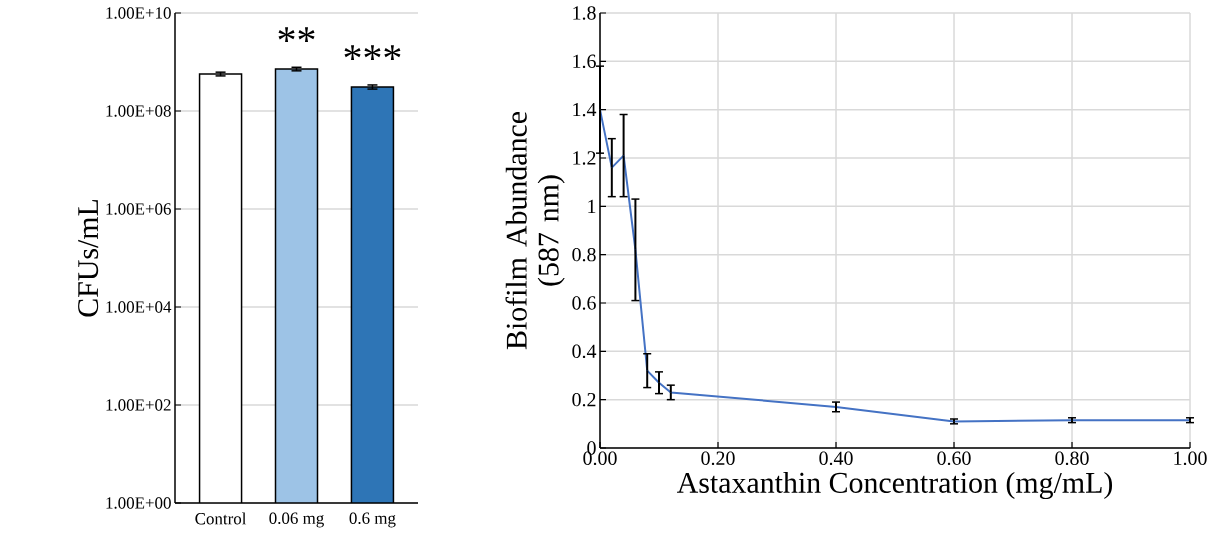 Image resolution: width=1223 pixels, height=552 pixels. Describe the element at coordinates (372, 520) in the screenshot. I see `x-tick-label: 0.6 mg` at that location.